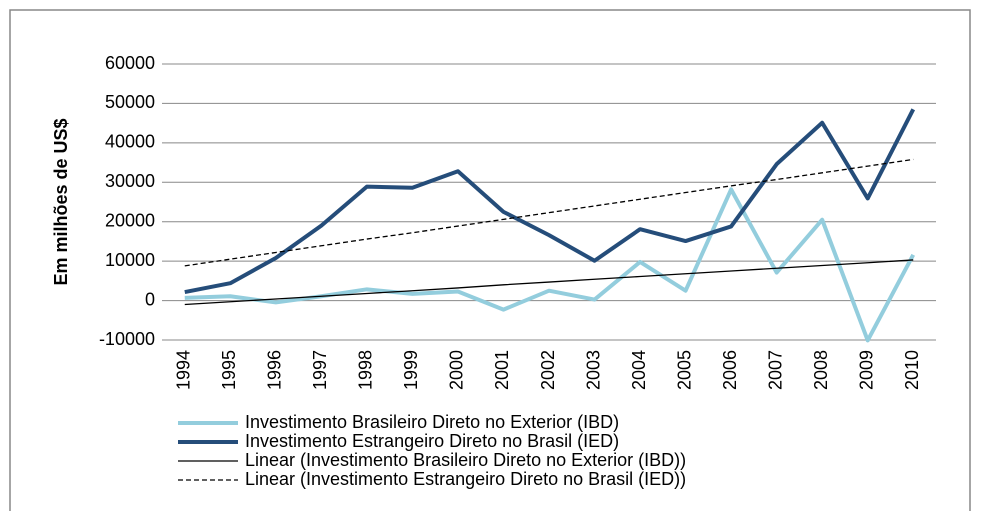 This screenshot has height=511, width=982. Describe the element at coordinates (411, 370) in the screenshot. I see `x-tick-label: 1999` at that location.